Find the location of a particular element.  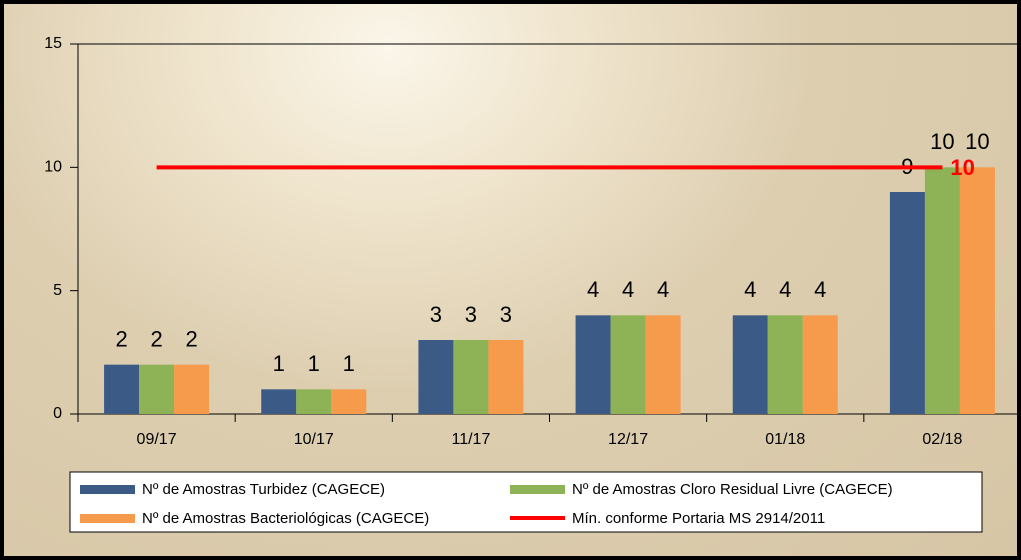

x-tick-label: 02/18 is located at coordinates (942, 439).